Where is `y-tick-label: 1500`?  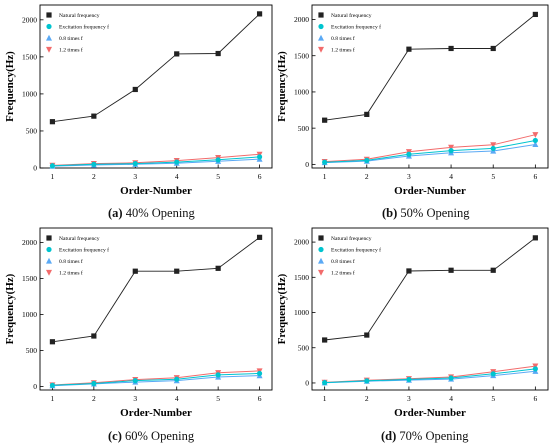 y-tick-label: 1500 is located at coordinates (29, 56).